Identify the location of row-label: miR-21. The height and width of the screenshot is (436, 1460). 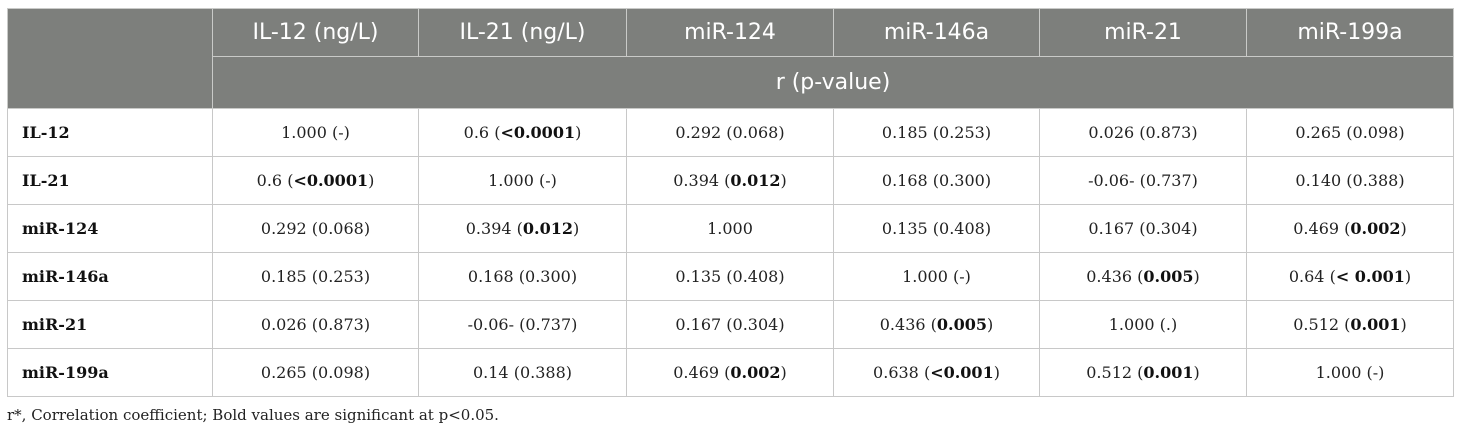
(110, 324).